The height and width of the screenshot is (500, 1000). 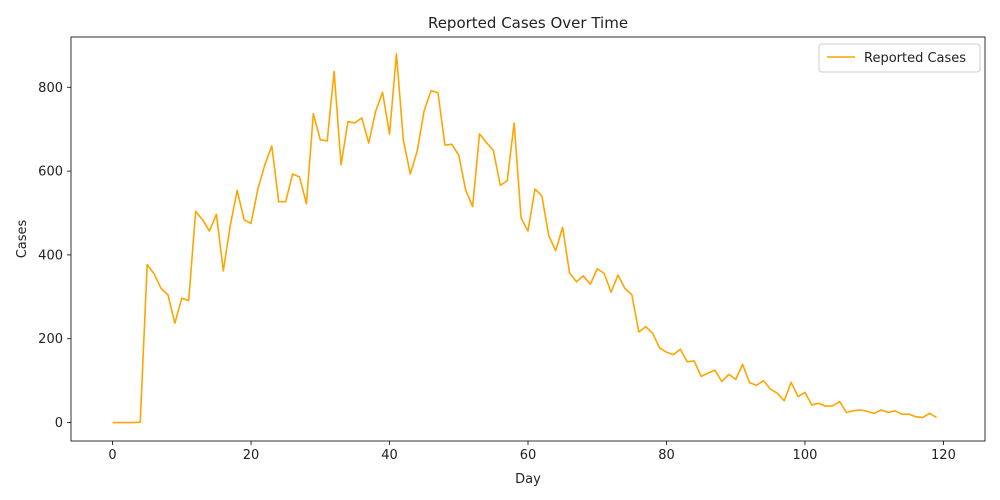 I want to click on y-tick-label: 600, so click(x=50, y=172).